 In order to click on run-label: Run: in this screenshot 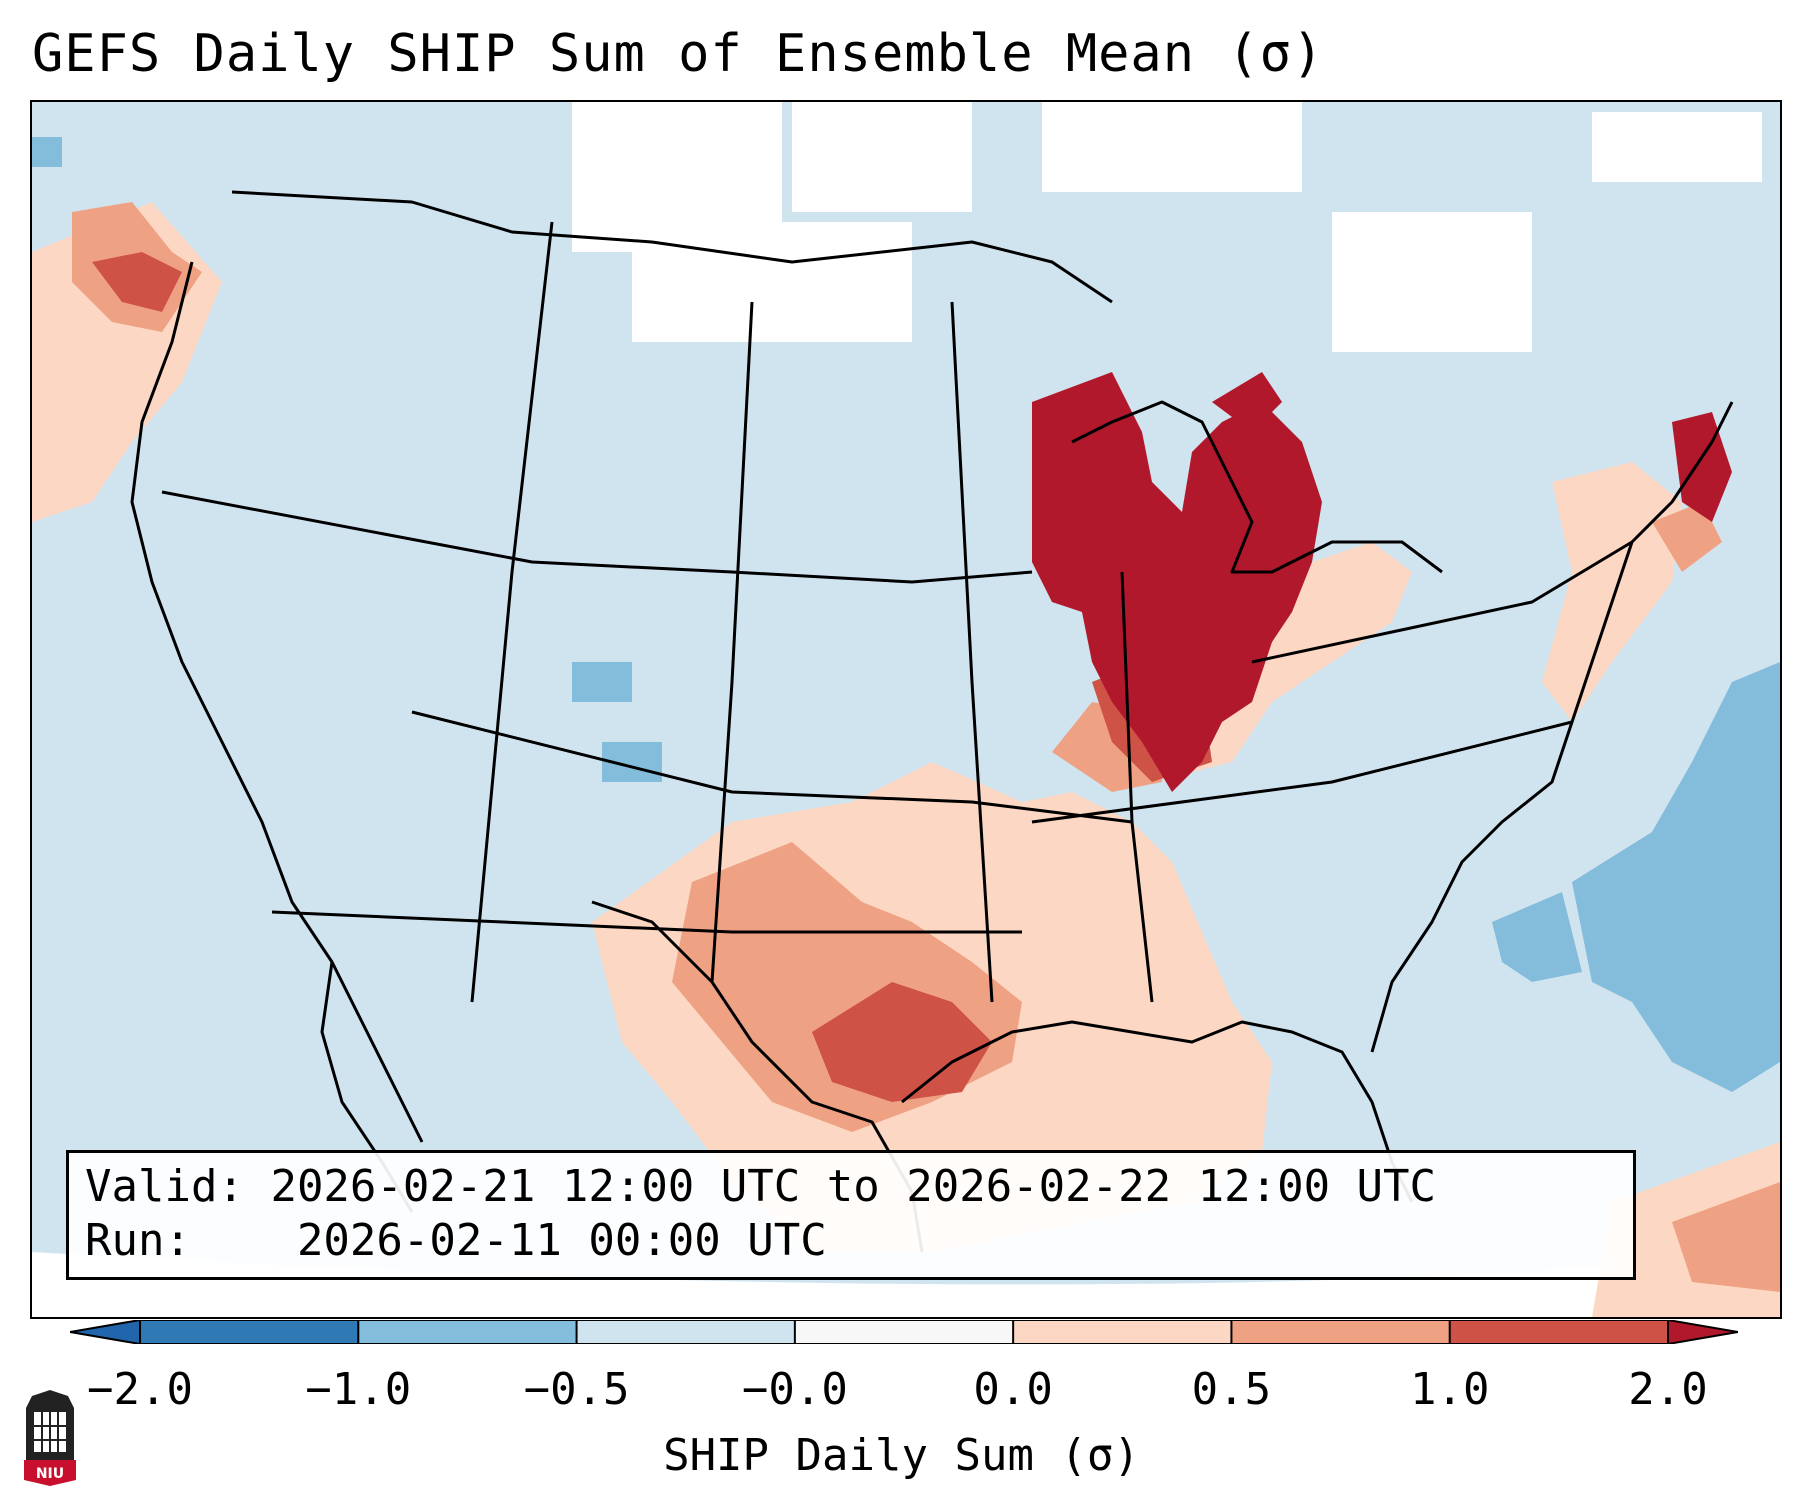, I will do `click(138, 1240)`.